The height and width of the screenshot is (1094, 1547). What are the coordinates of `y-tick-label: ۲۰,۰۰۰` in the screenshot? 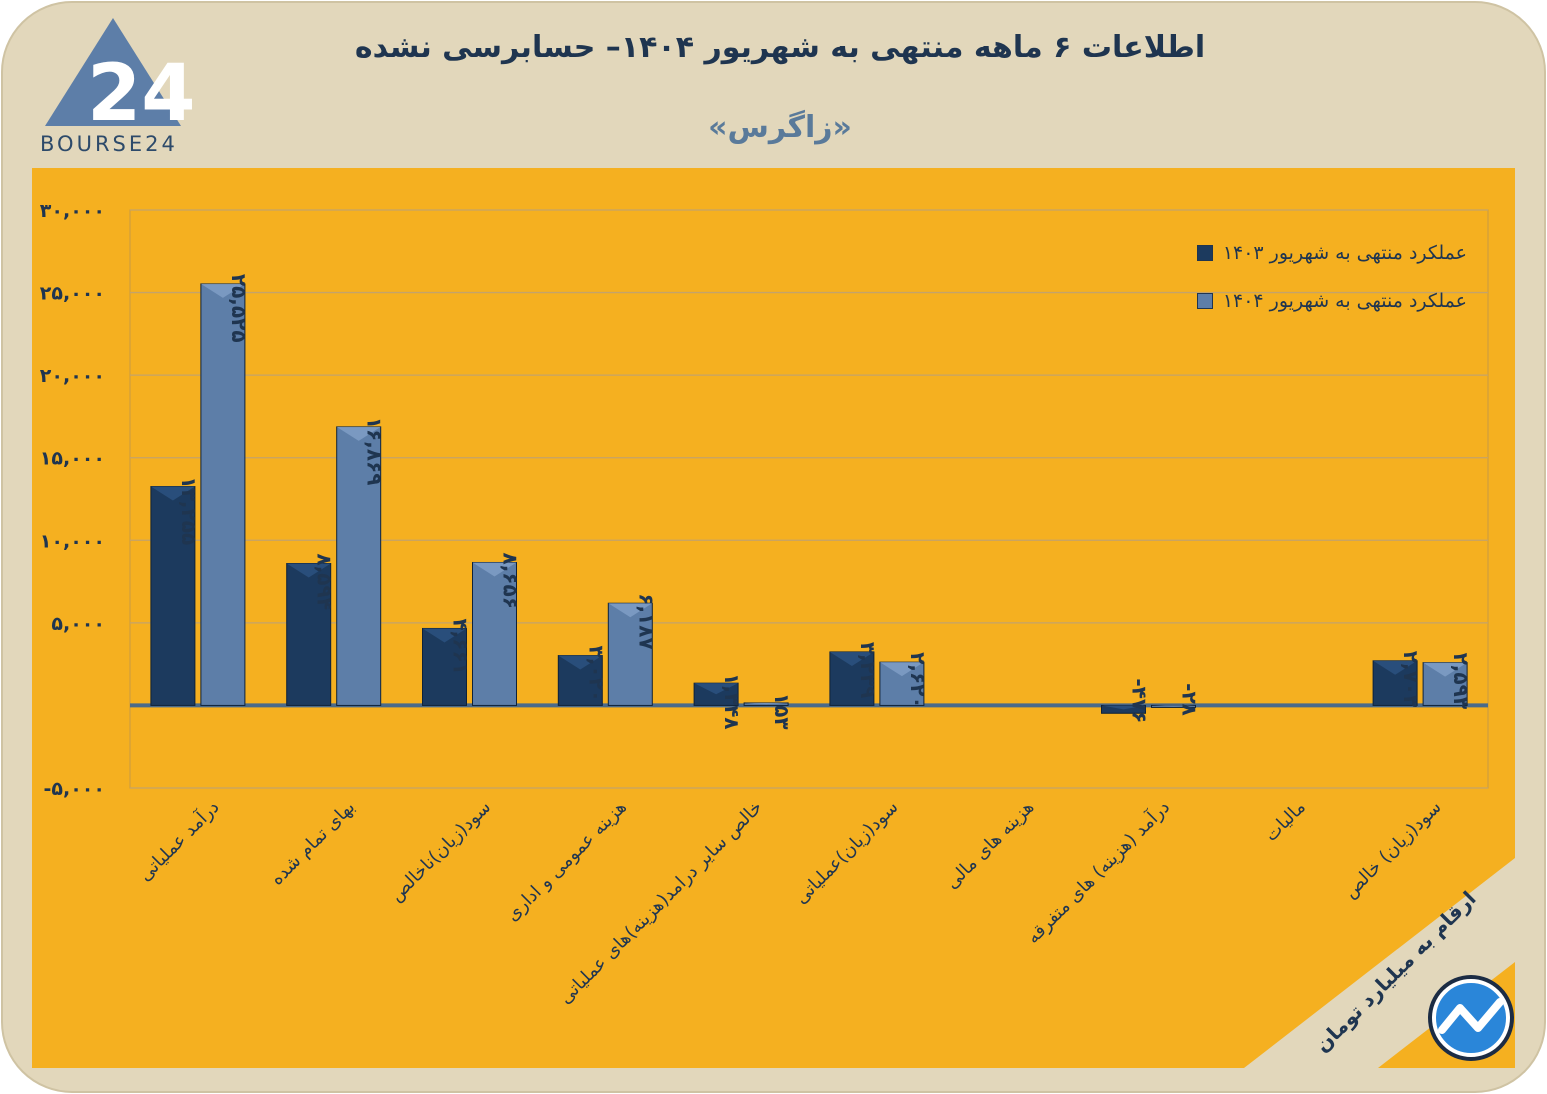 It's located at (72, 376).